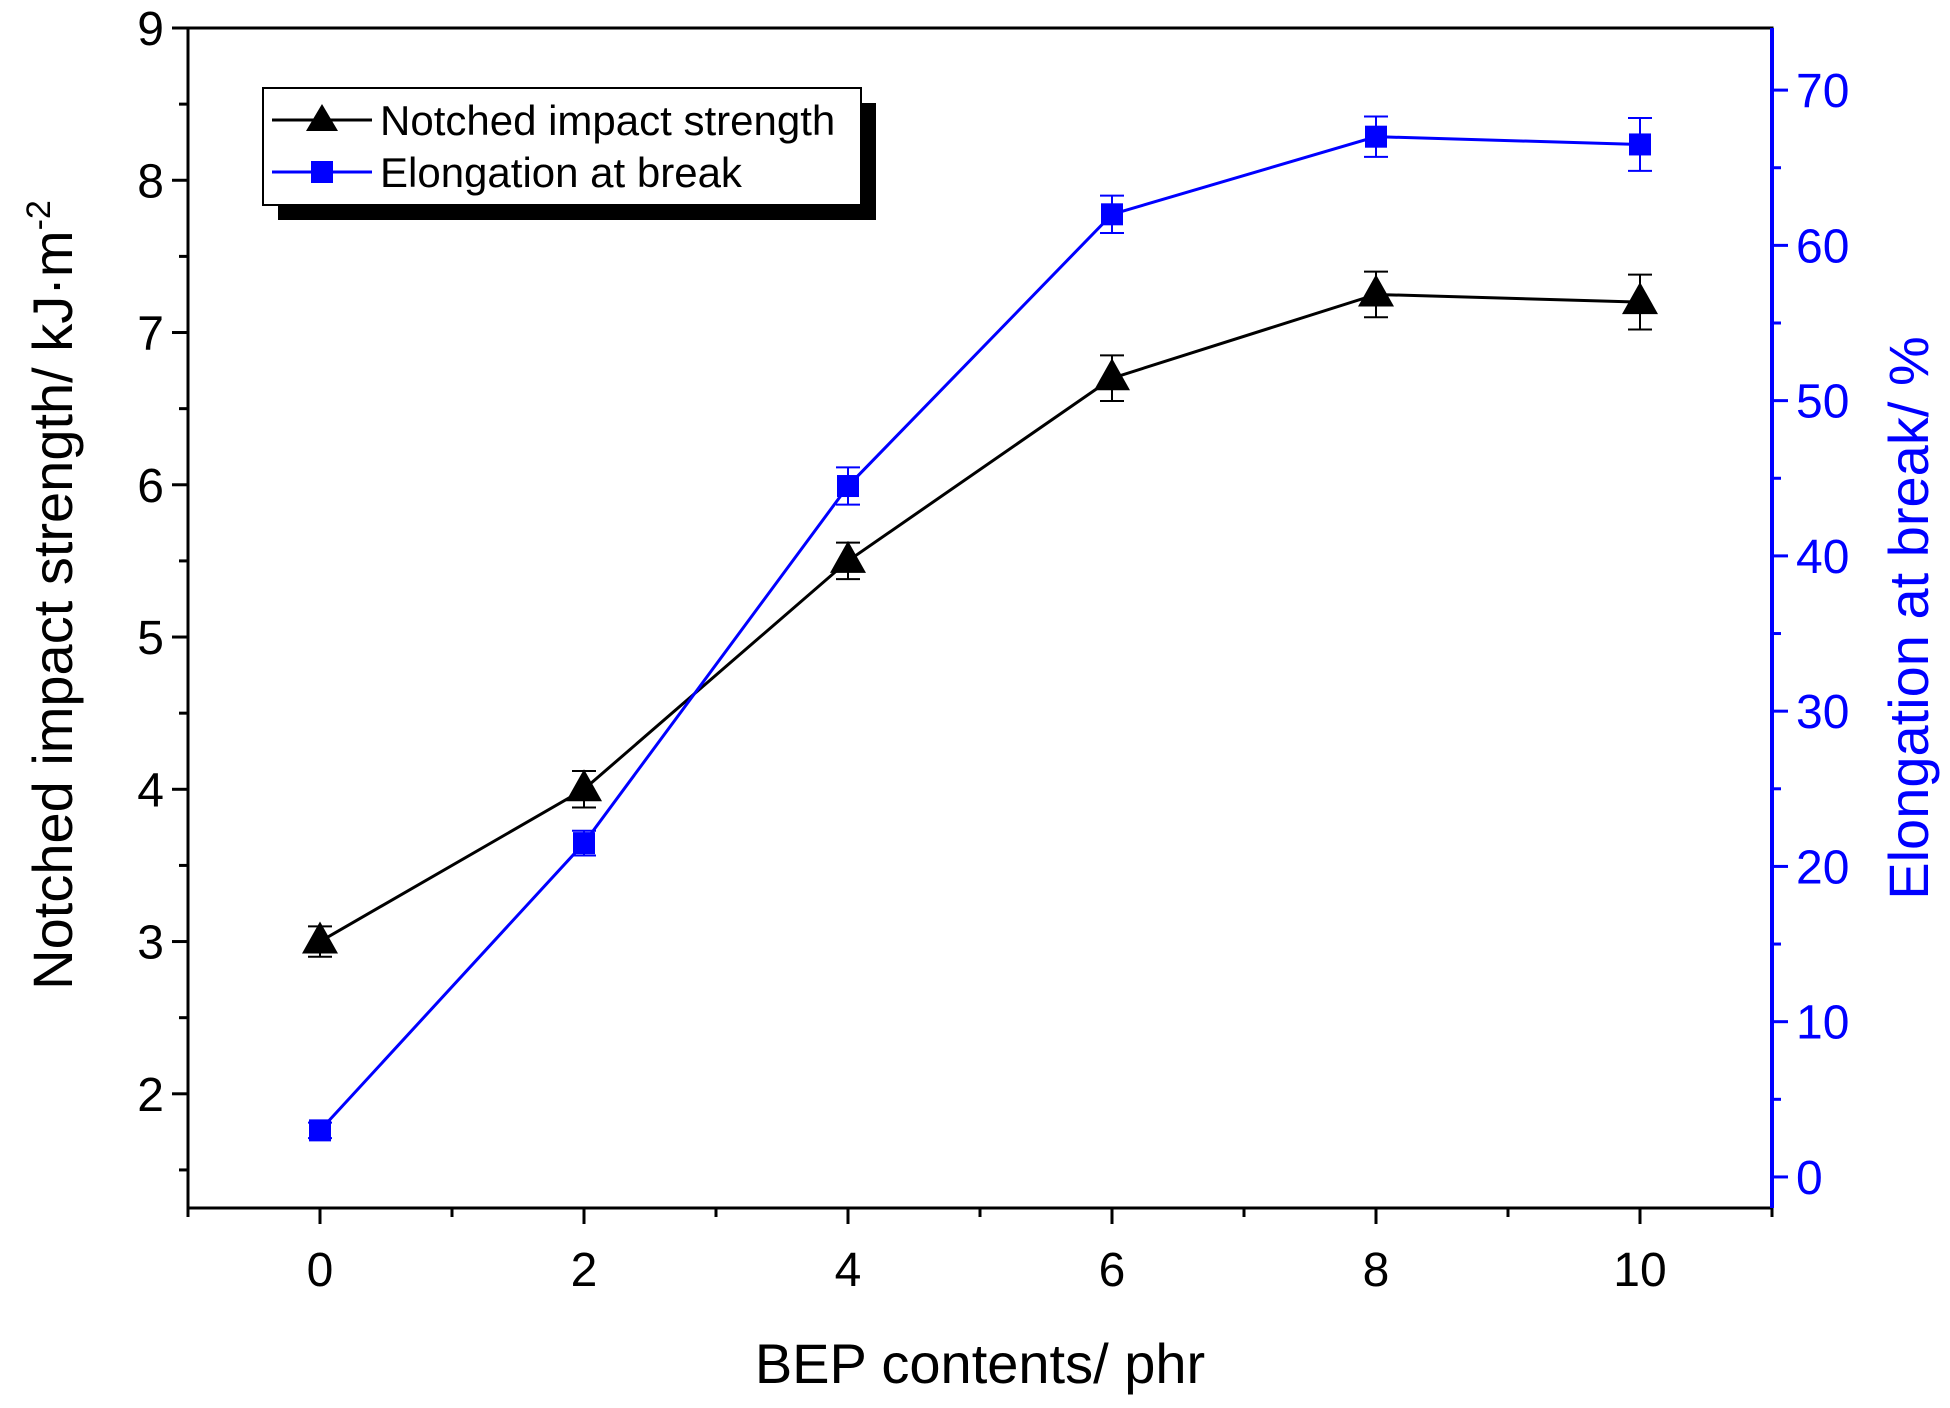 The height and width of the screenshot is (1408, 1950). I want to click on y-right-tick-label: 40, so click(1822, 557).